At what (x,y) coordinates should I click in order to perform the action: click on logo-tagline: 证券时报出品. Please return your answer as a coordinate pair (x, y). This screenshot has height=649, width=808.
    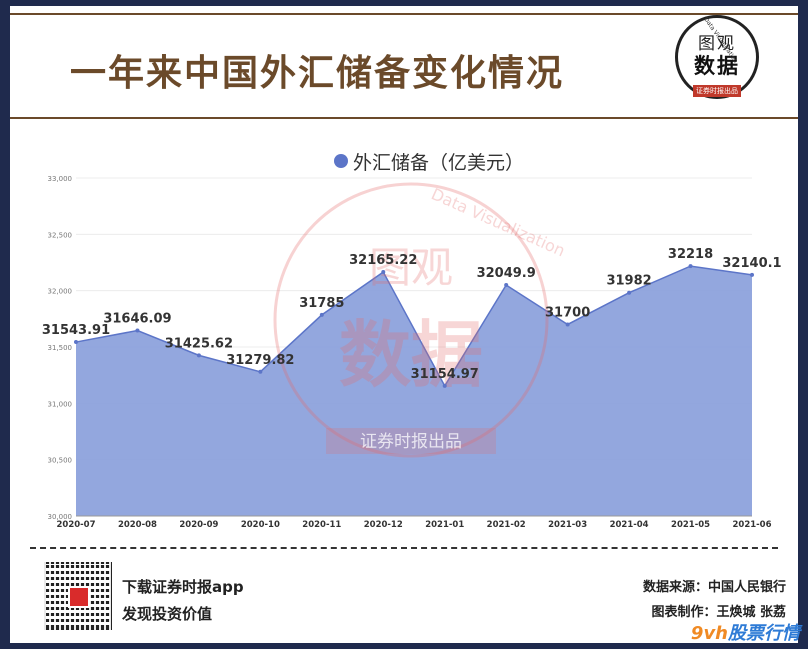
    Looking at the image, I should click on (717, 91).